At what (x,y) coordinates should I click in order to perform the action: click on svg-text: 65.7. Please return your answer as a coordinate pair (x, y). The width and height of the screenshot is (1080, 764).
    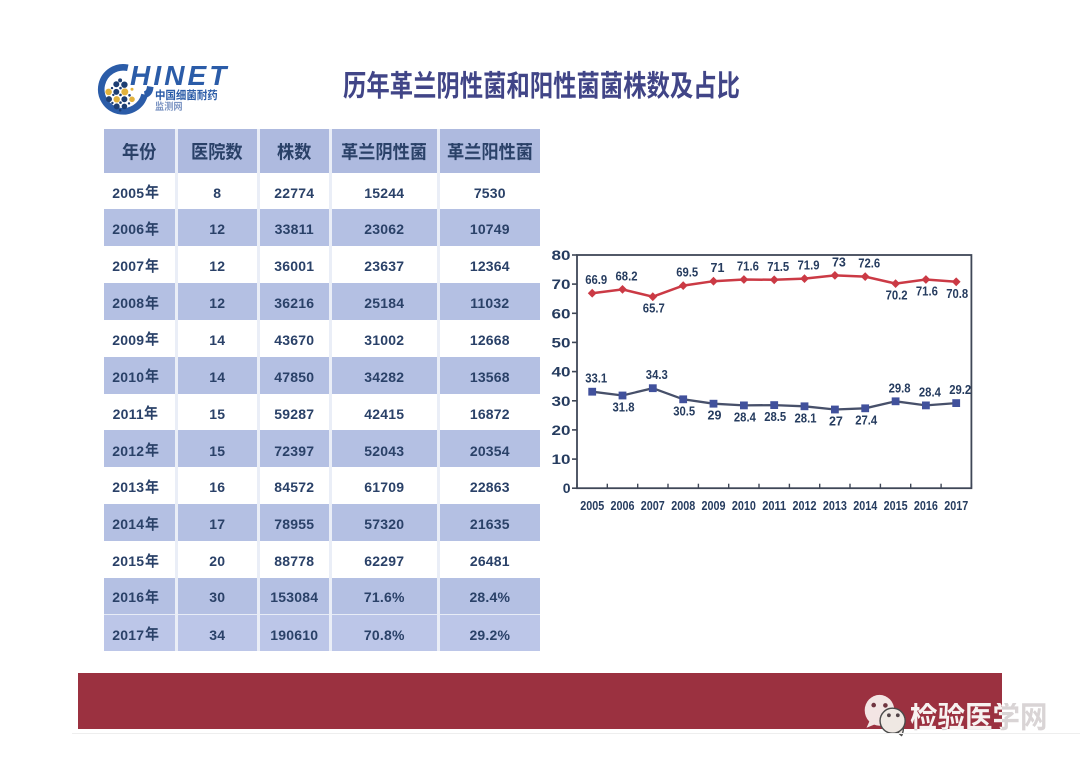
    Looking at the image, I should click on (654, 309).